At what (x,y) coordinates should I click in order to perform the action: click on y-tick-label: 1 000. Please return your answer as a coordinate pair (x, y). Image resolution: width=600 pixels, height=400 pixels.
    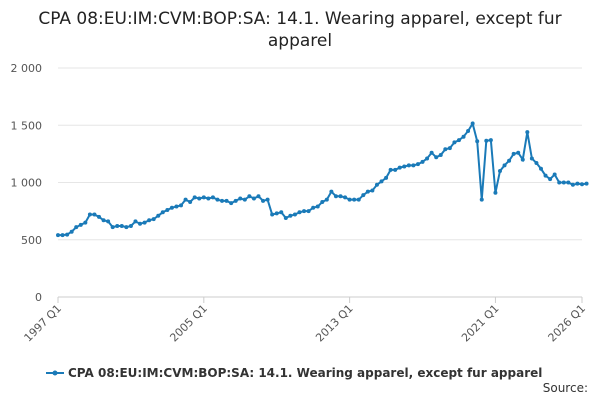
    Looking at the image, I should click on (27, 183).